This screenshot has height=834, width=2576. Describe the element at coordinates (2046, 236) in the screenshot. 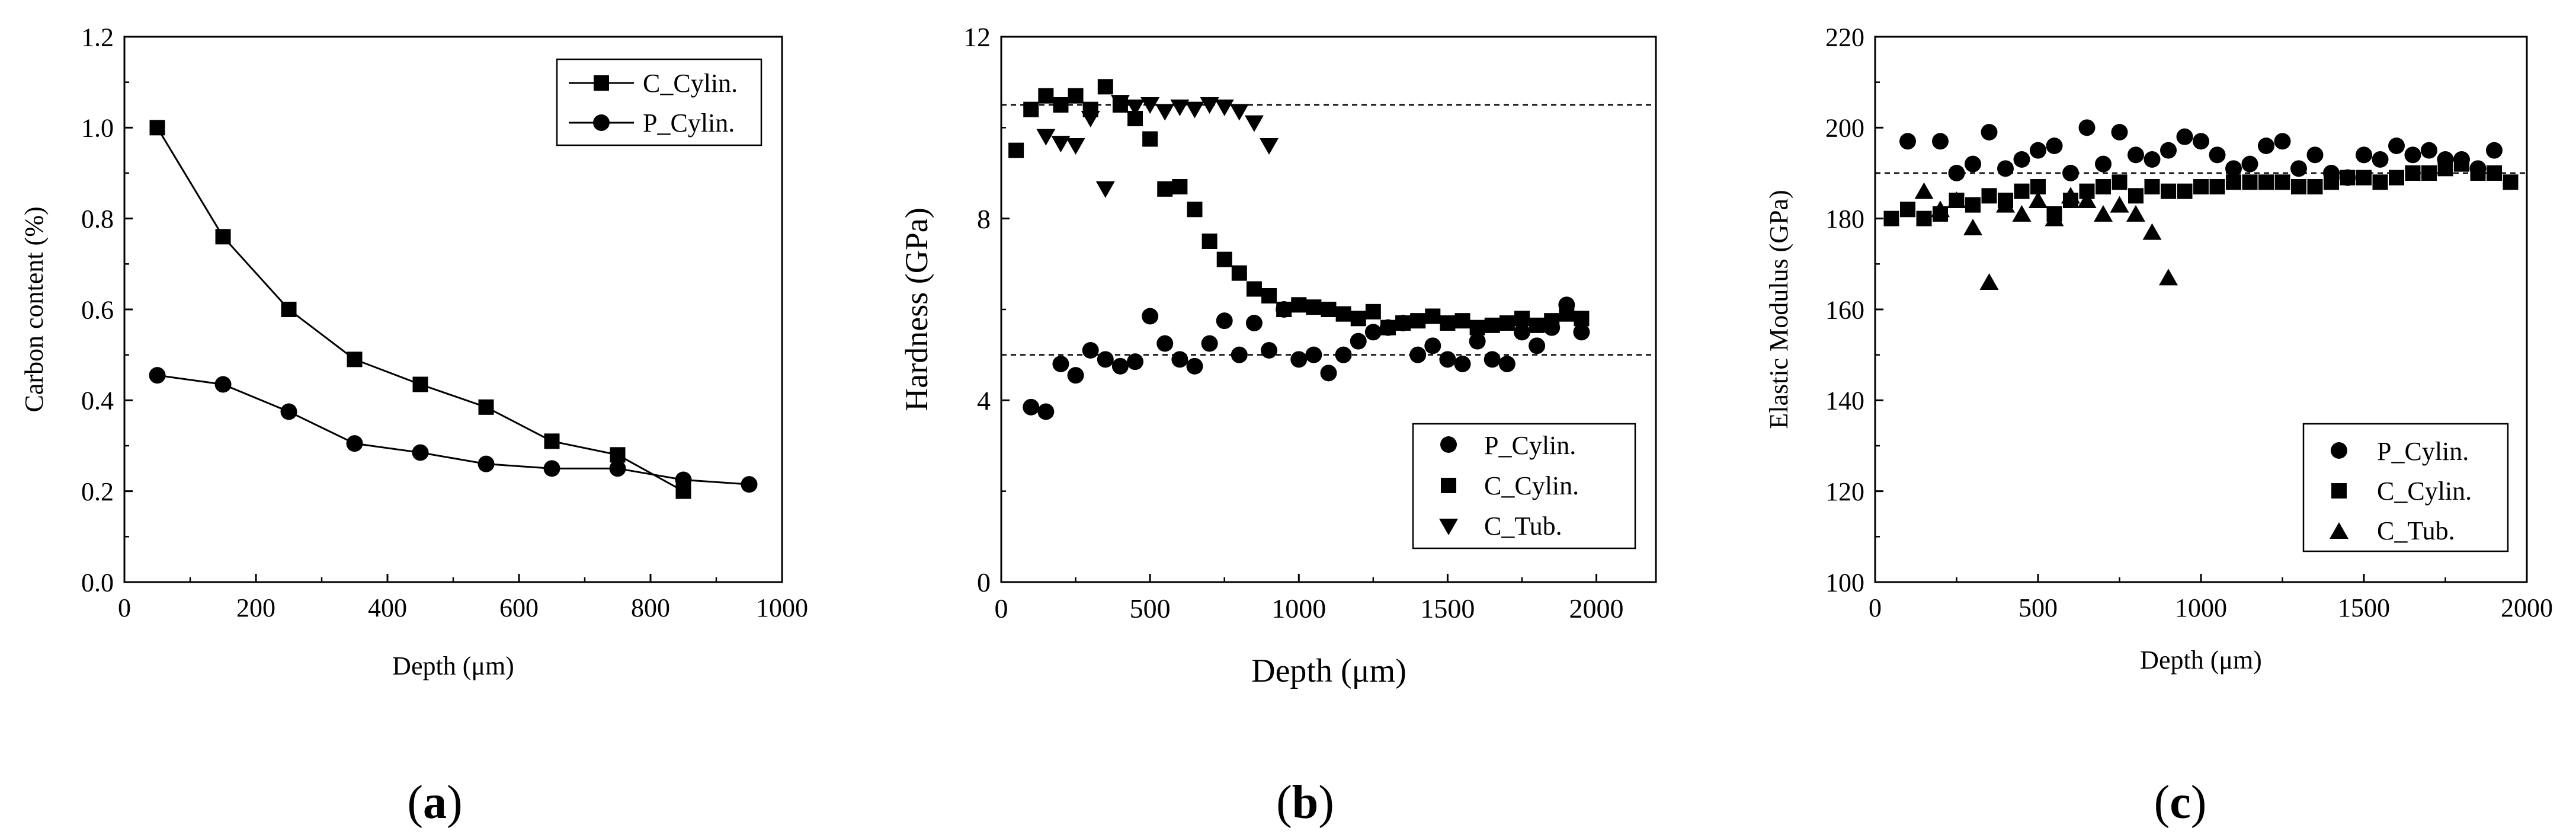

I see `series-c-tub` at that location.